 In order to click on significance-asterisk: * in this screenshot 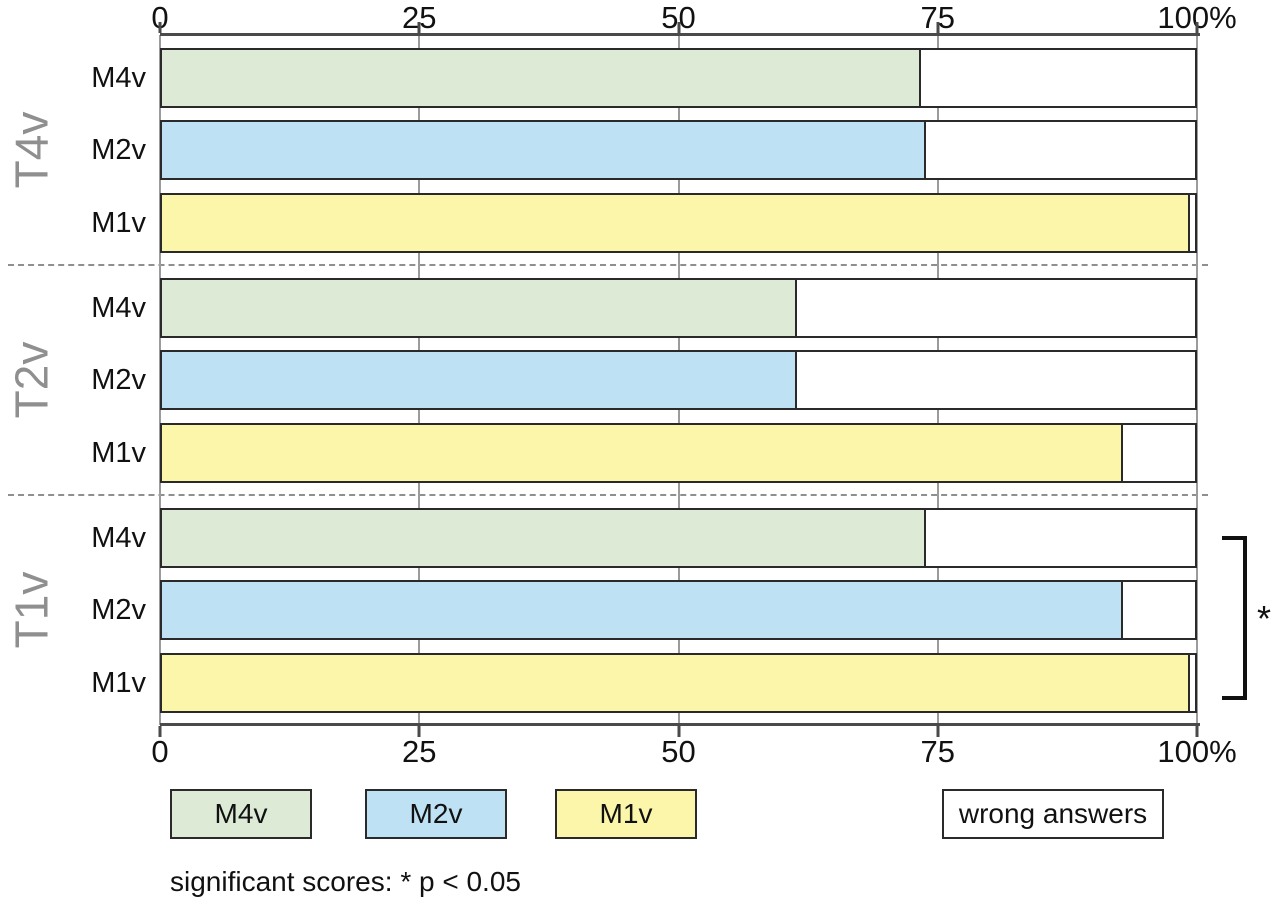, I will do `click(1264, 618)`.